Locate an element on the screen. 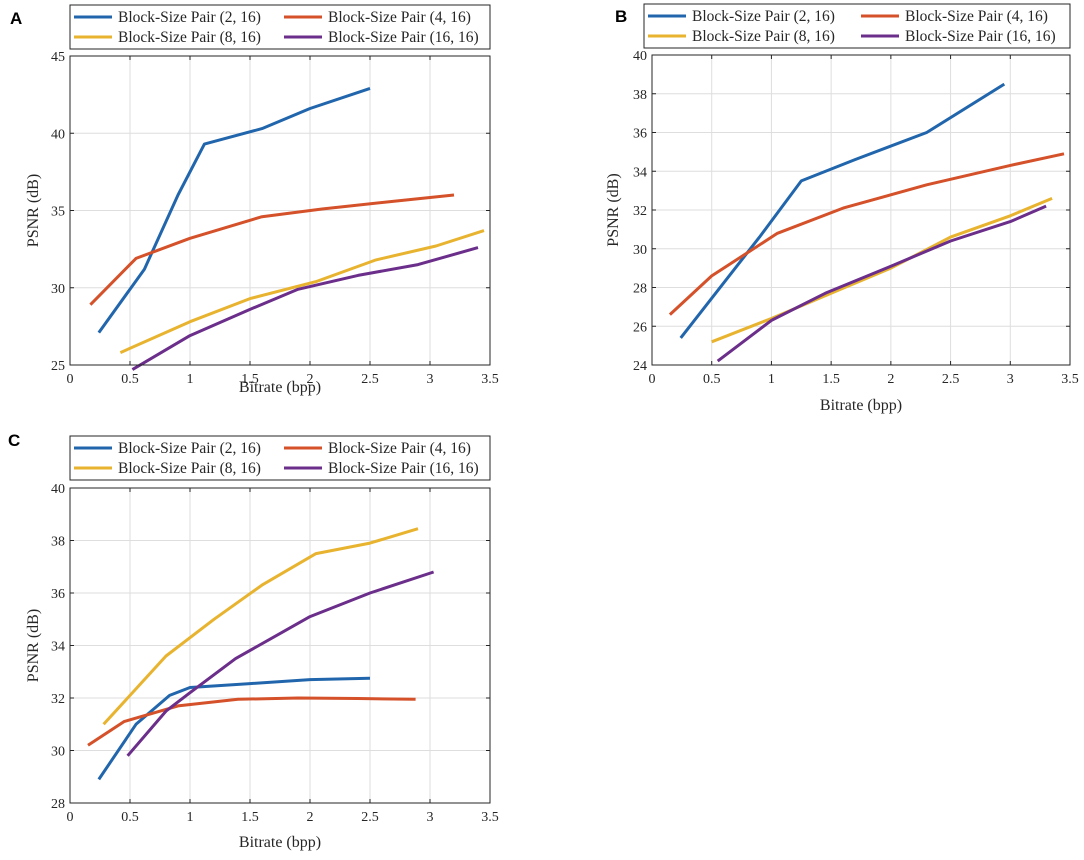  y-tick-label: 26 is located at coordinates (640, 327).